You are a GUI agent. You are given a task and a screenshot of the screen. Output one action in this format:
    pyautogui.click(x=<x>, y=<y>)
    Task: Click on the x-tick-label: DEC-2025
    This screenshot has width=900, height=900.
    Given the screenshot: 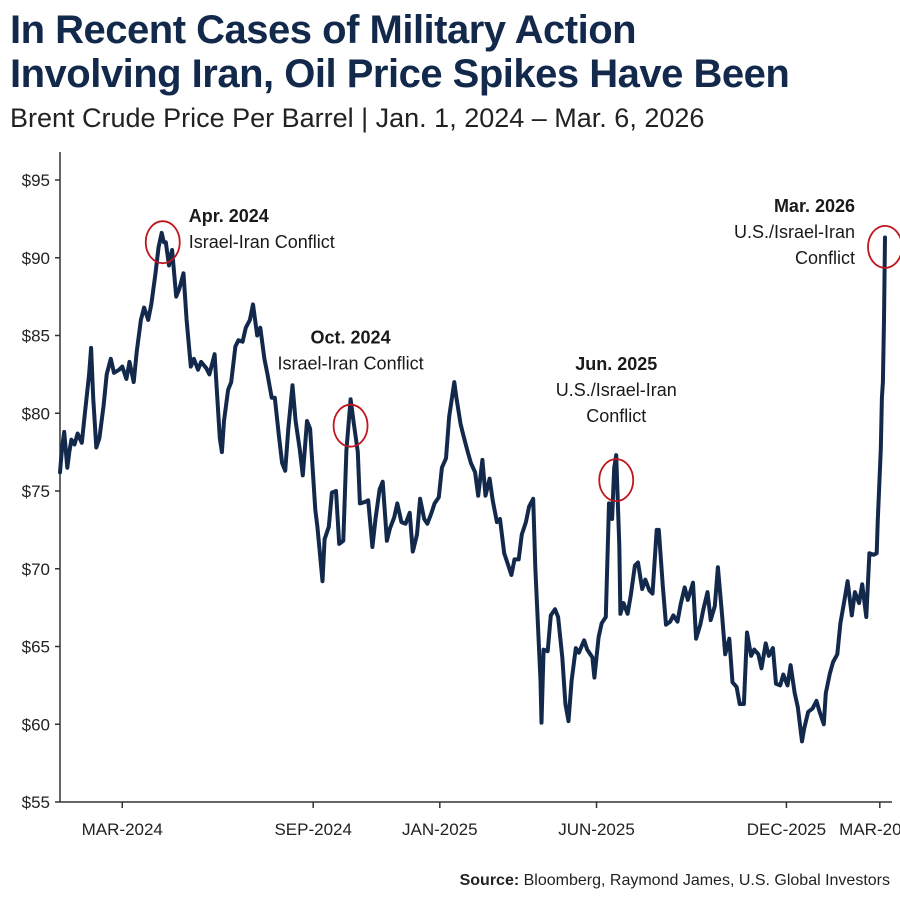 What is the action you would take?
    pyautogui.click(x=786, y=829)
    